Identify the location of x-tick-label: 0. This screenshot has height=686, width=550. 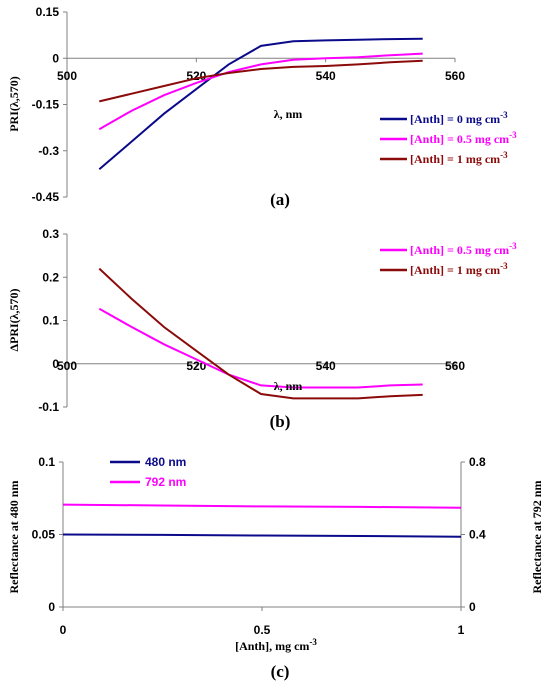
(63, 630).